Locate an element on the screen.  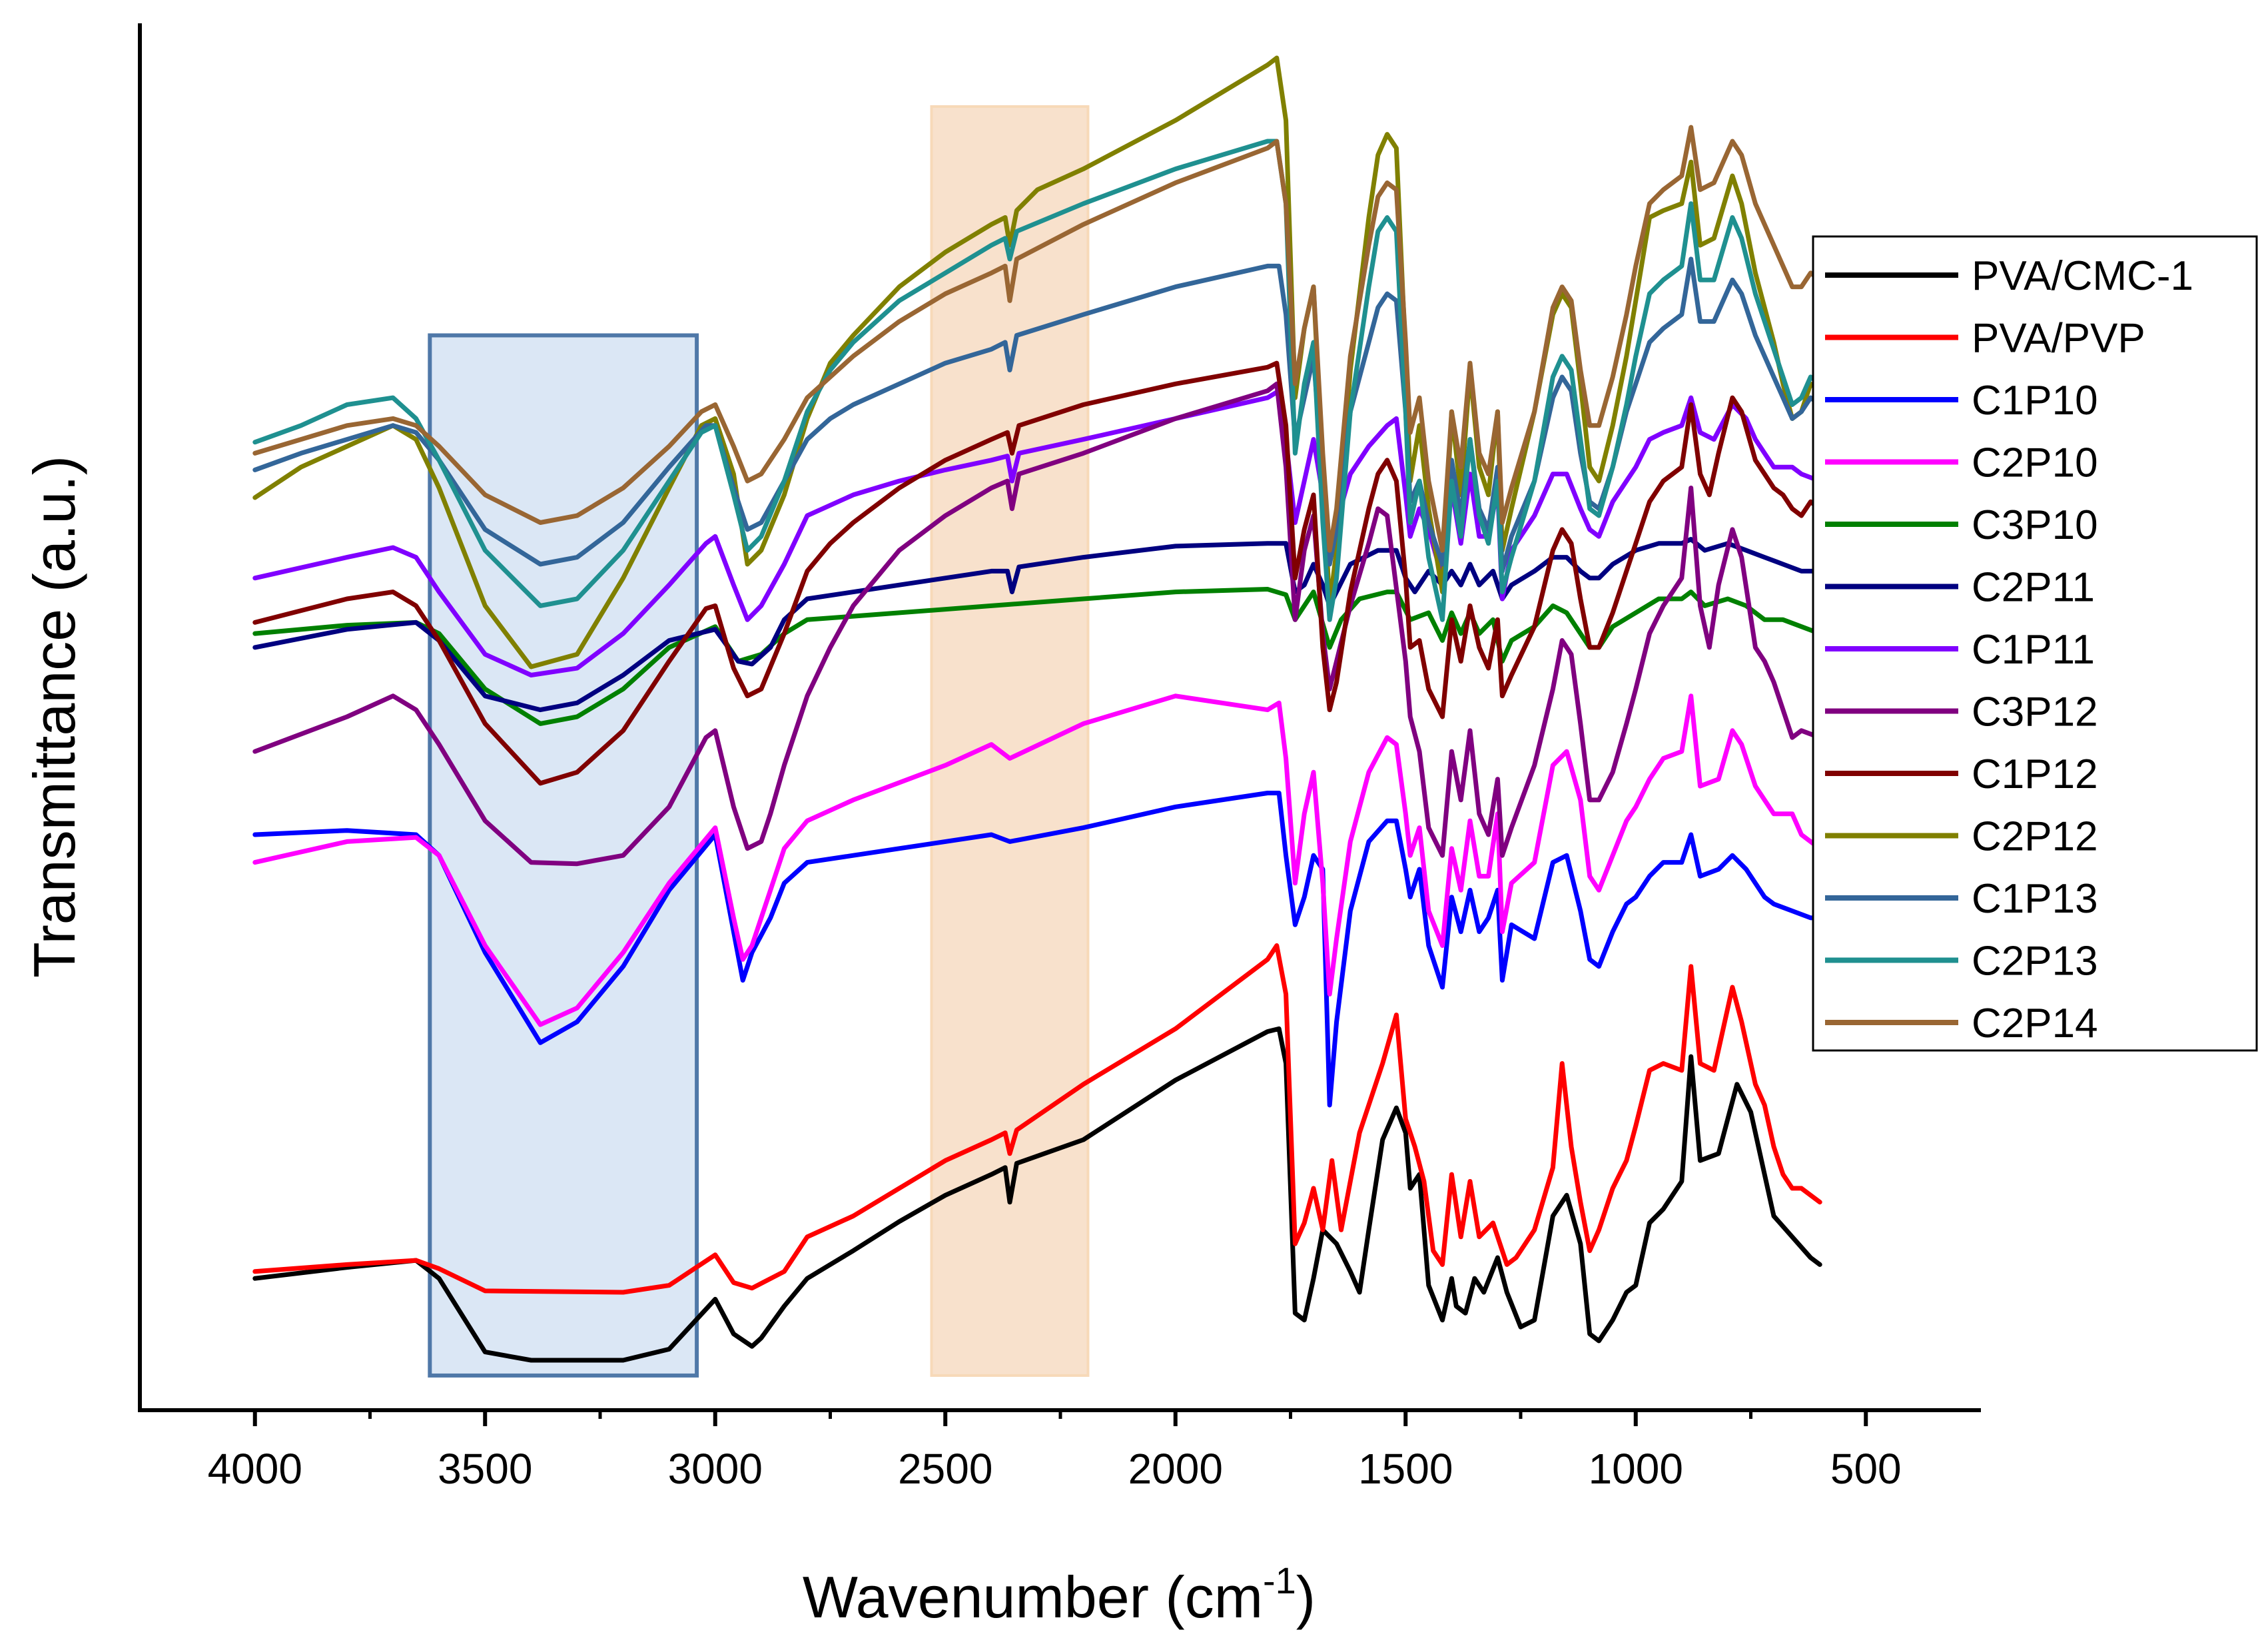
legend-label: C2P13 is located at coordinates (2035, 962).